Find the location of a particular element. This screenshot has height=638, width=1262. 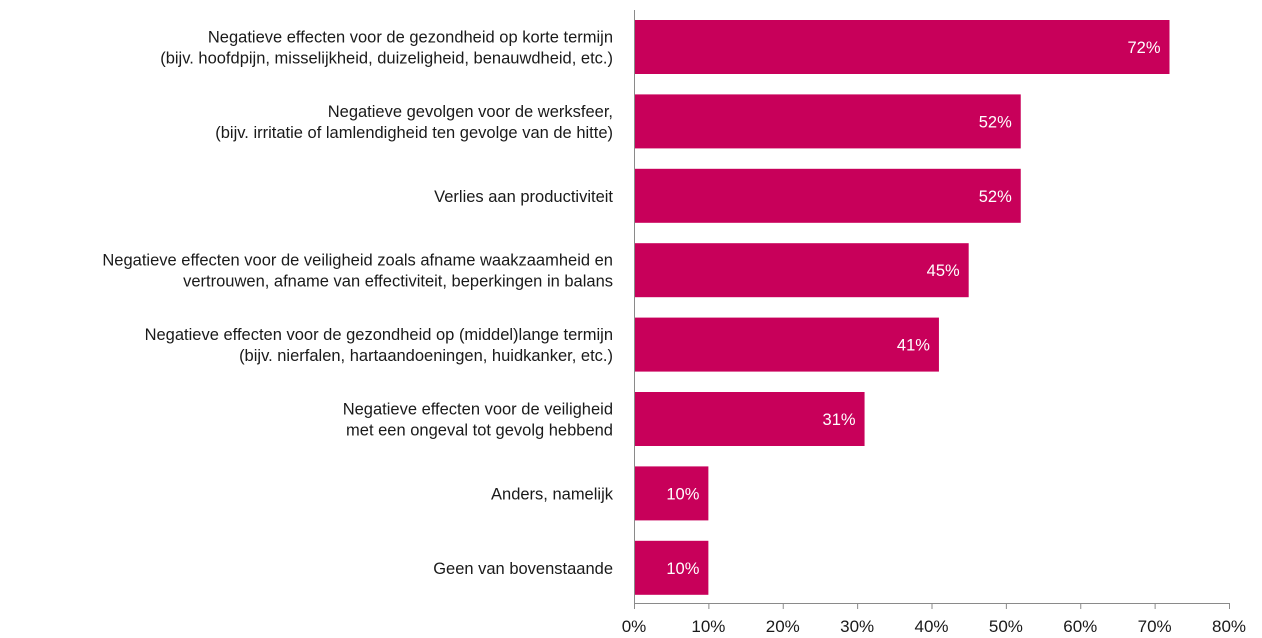

category-label: met een ongeval tot gevolg hebbend is located at coordinates (479, 431).